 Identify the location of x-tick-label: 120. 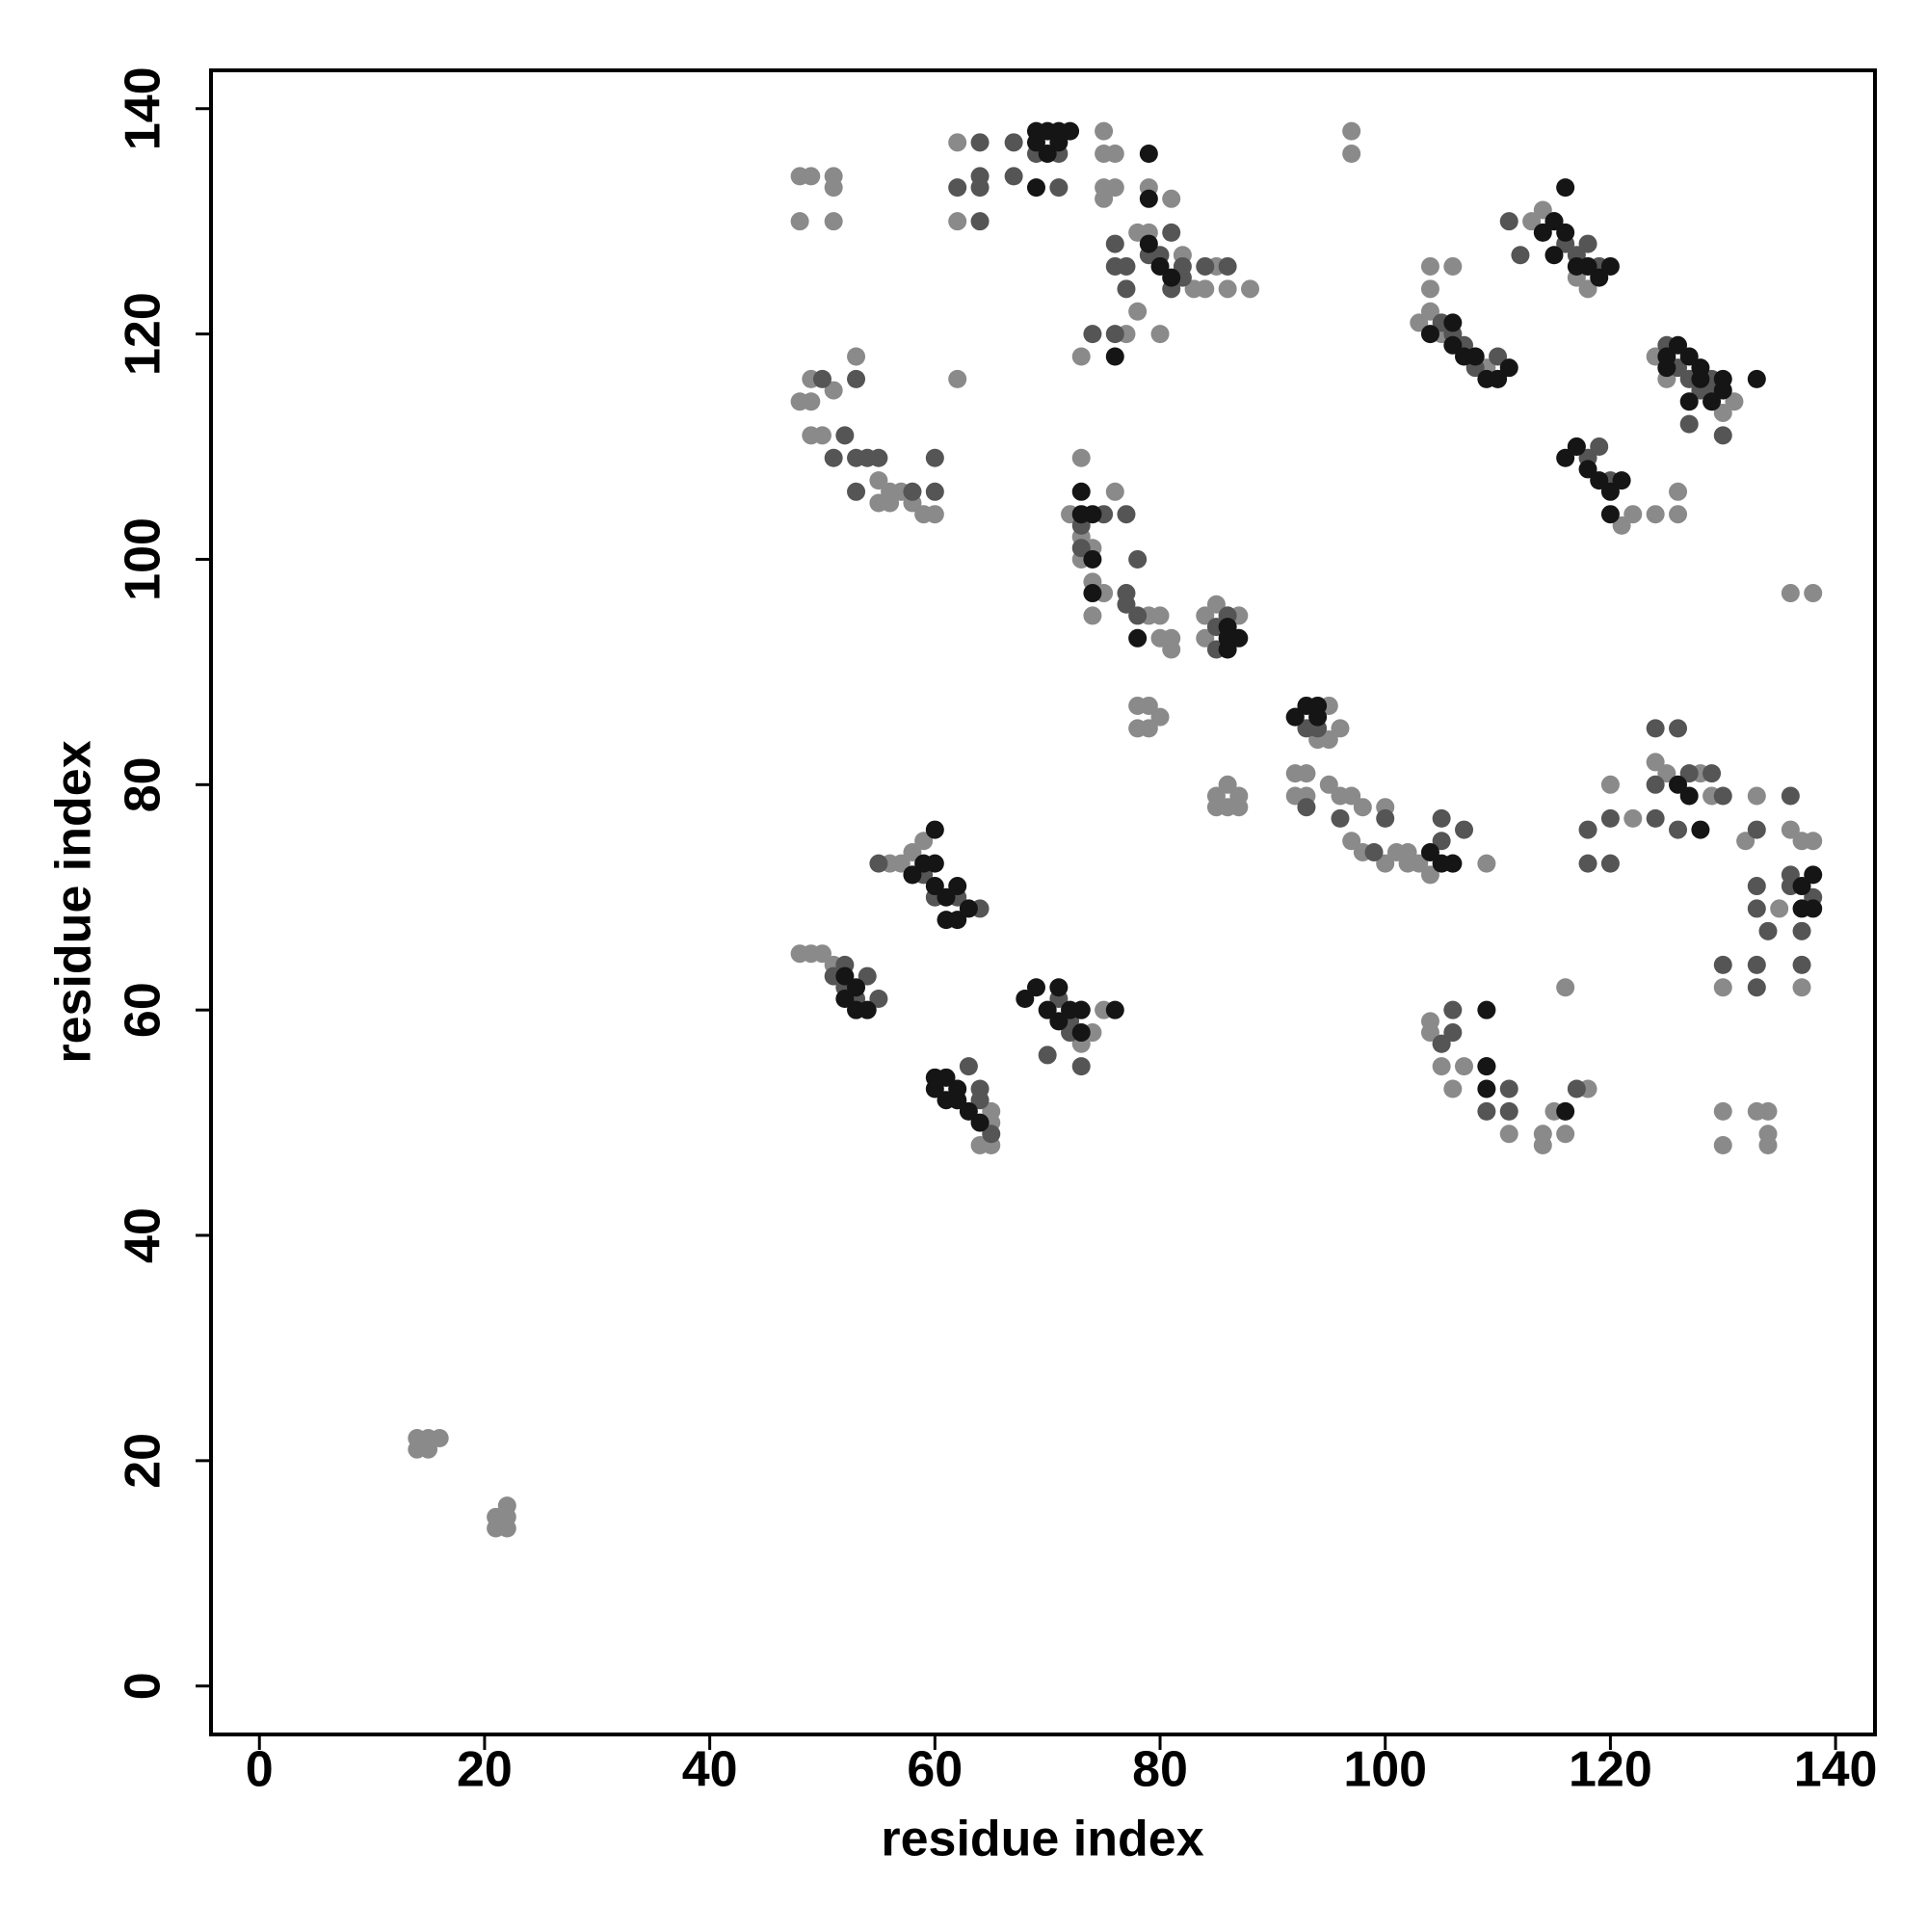
(1610, 1770).